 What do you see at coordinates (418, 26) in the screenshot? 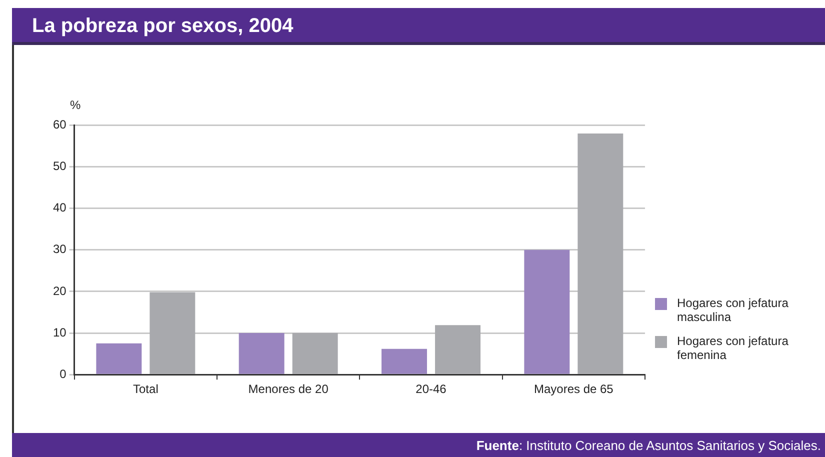
I see `chart-title: La pobreza por sexos, 2004` at bounding box center [418, 26].